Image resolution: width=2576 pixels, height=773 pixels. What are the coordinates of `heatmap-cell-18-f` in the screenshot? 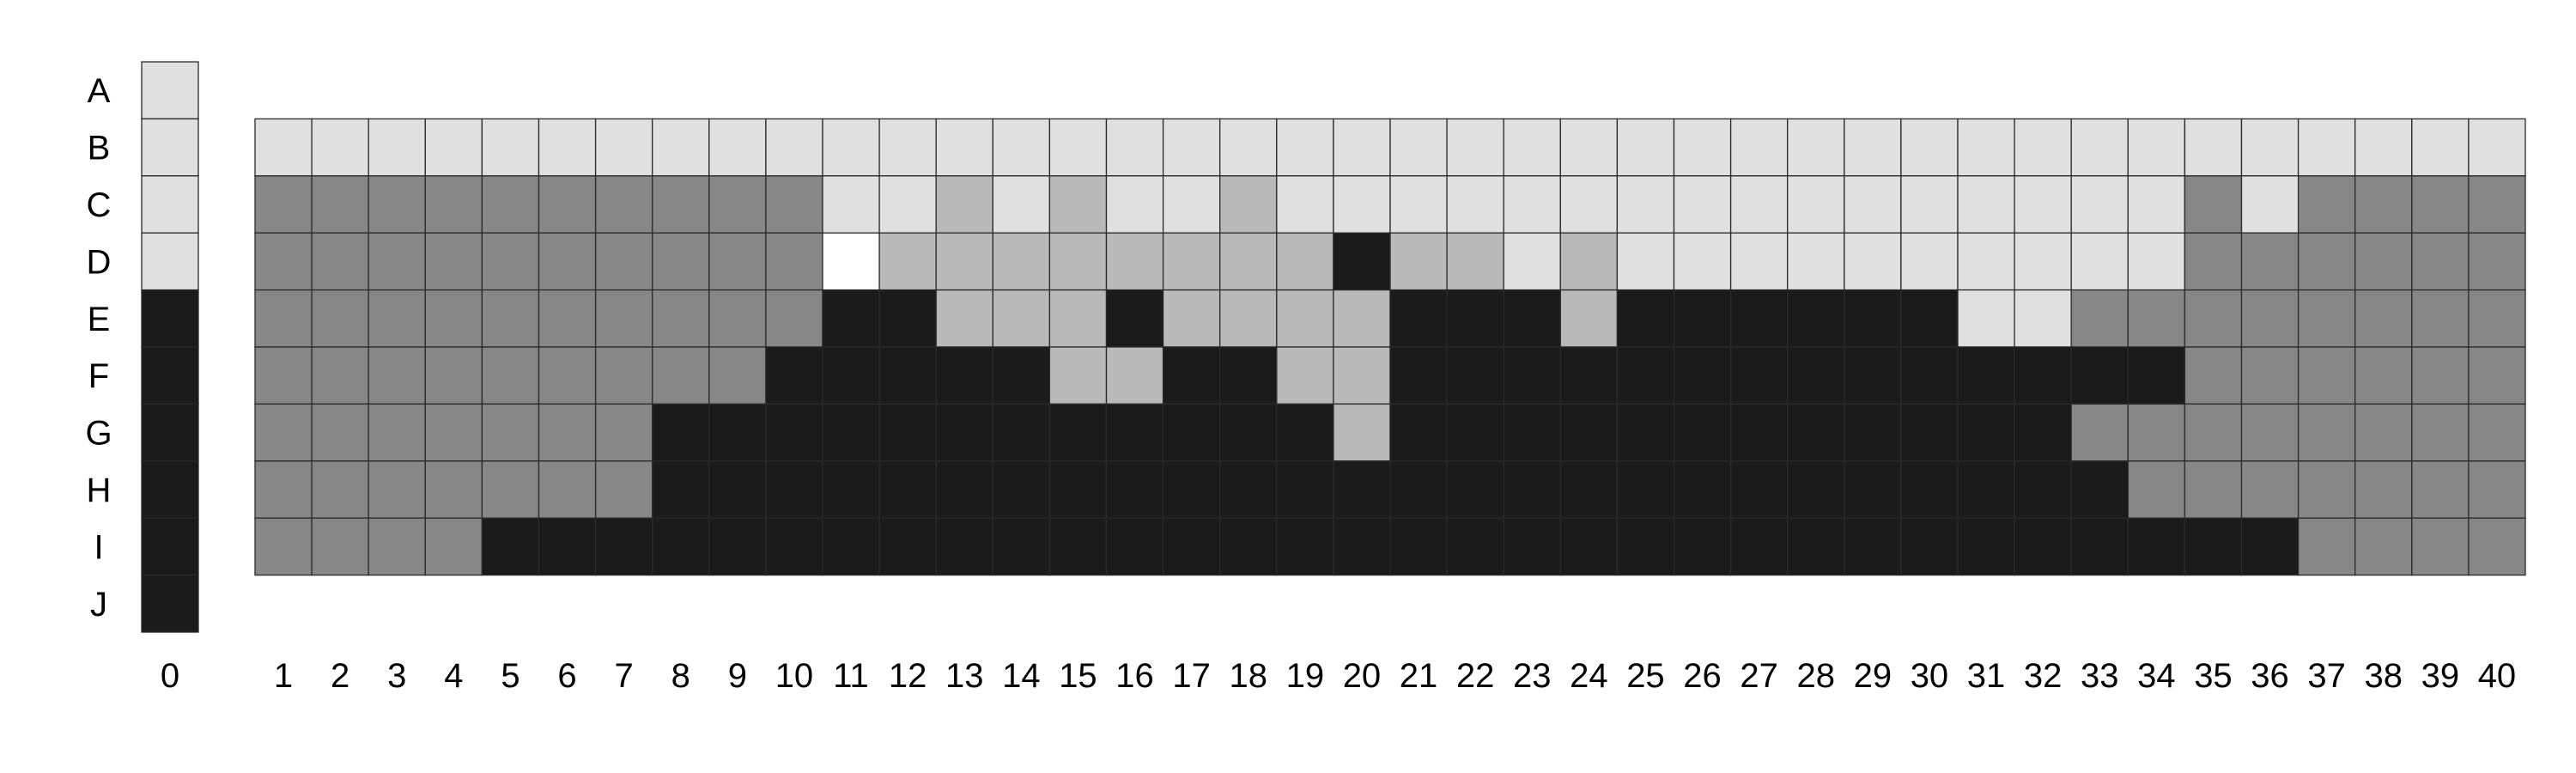 It's located at (1248, 375).